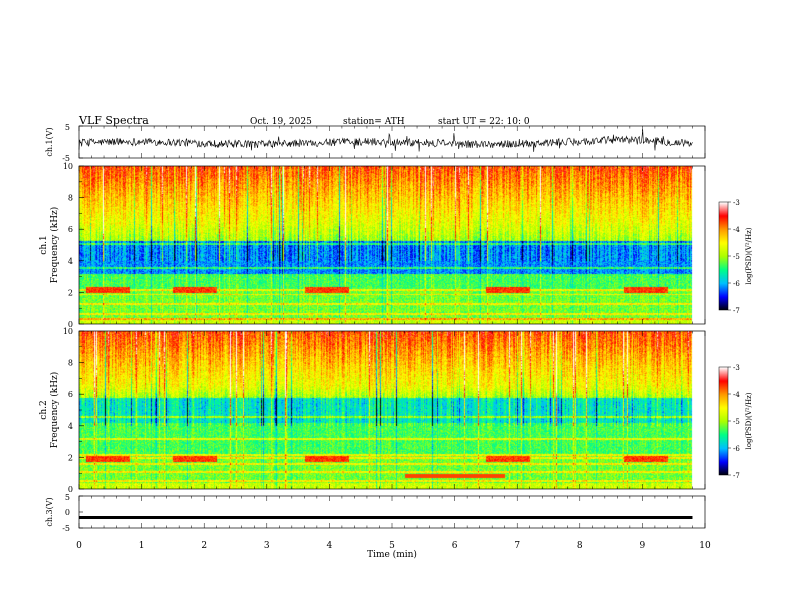 Image resolution: width=792 pixels, height=612 pixels. I want to click on ch1-spectrogram-ticks: 0 2 4 6 8 10, so click(73, 245).